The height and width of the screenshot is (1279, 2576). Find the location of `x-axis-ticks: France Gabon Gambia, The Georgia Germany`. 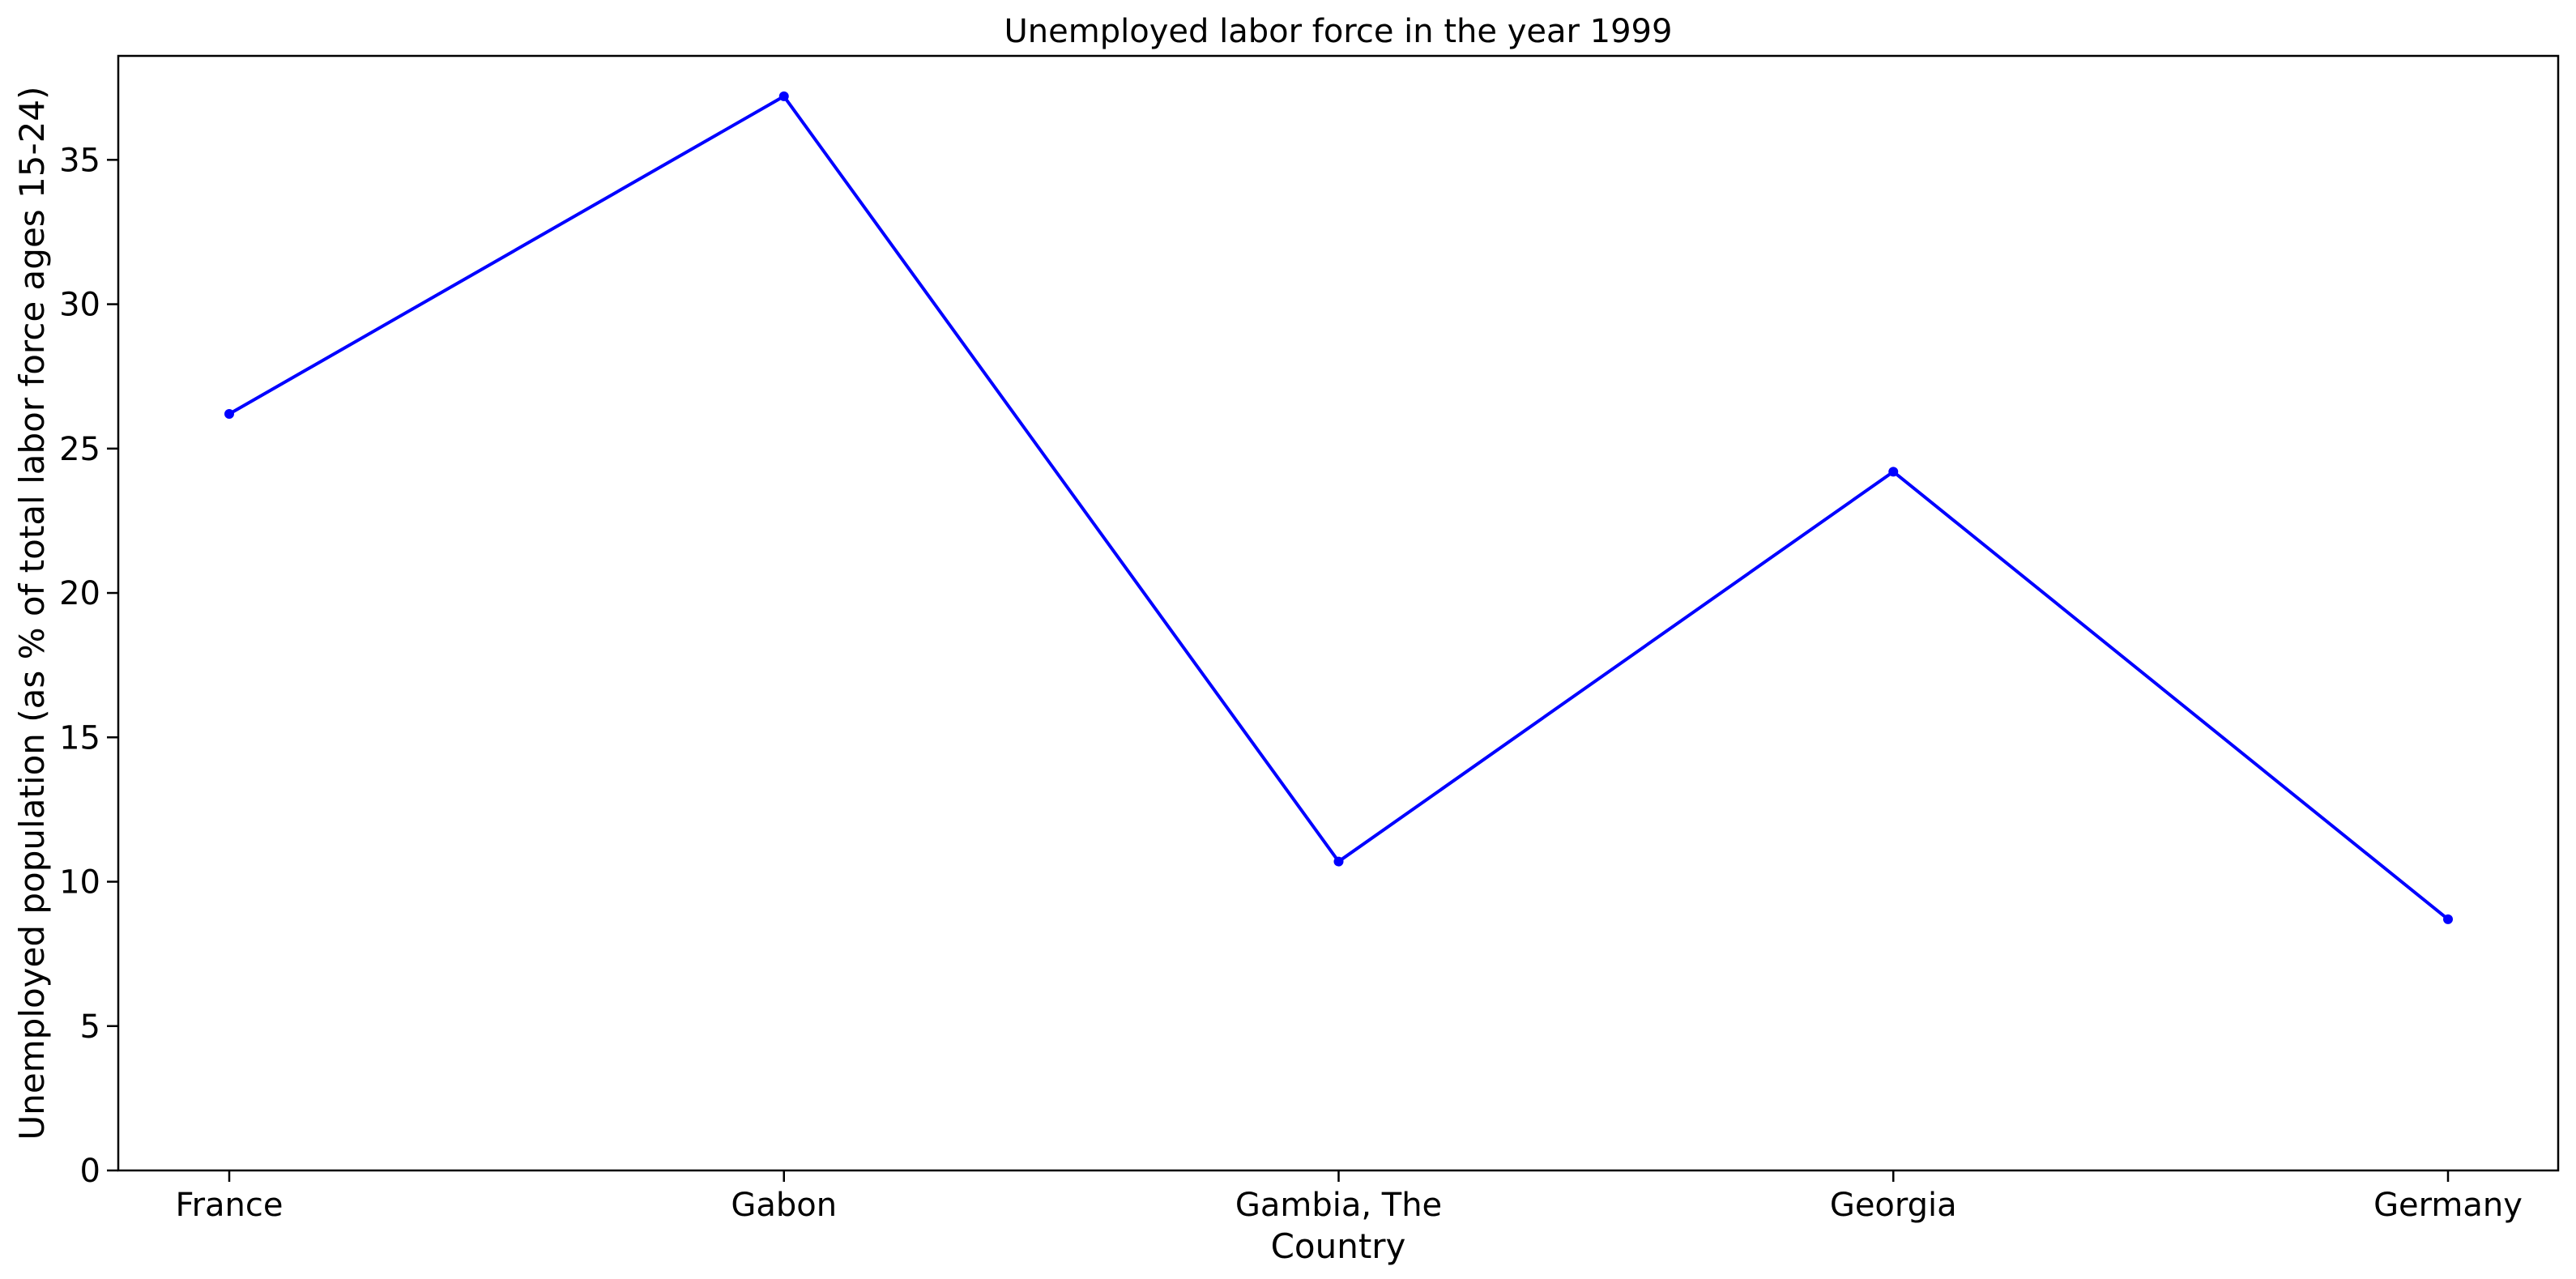

x-axis-ticks: France Gabon Gambia, The Georgia Germany is located at coordinates (1349, 1197).